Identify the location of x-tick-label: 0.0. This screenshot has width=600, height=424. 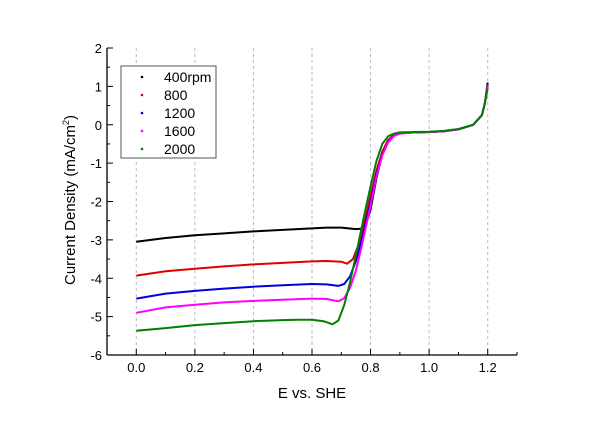
(136, 367).